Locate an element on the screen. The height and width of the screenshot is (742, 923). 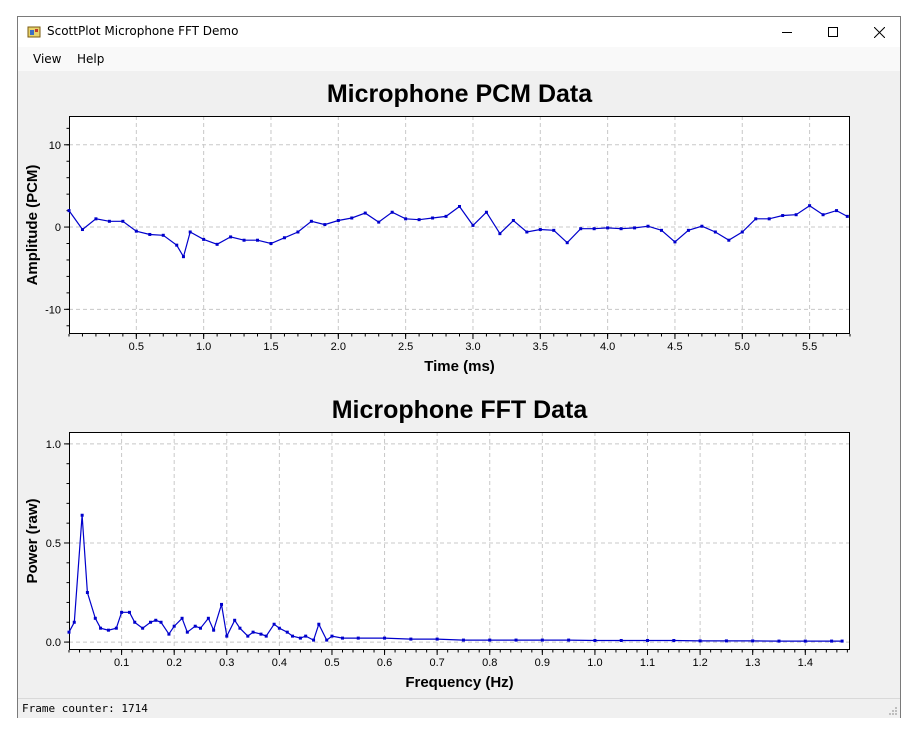
maximize-button is located at coordinates (833, 32).